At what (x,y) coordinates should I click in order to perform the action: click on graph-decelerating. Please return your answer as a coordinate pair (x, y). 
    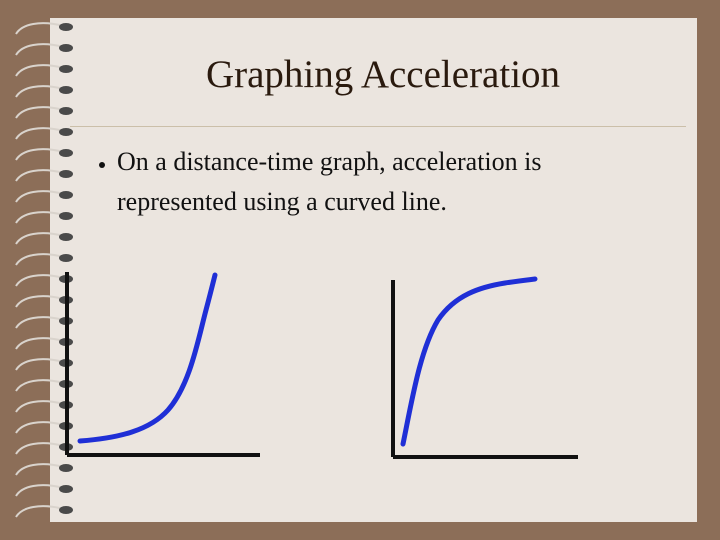
    Looking at the image, I should click on (484, 367).